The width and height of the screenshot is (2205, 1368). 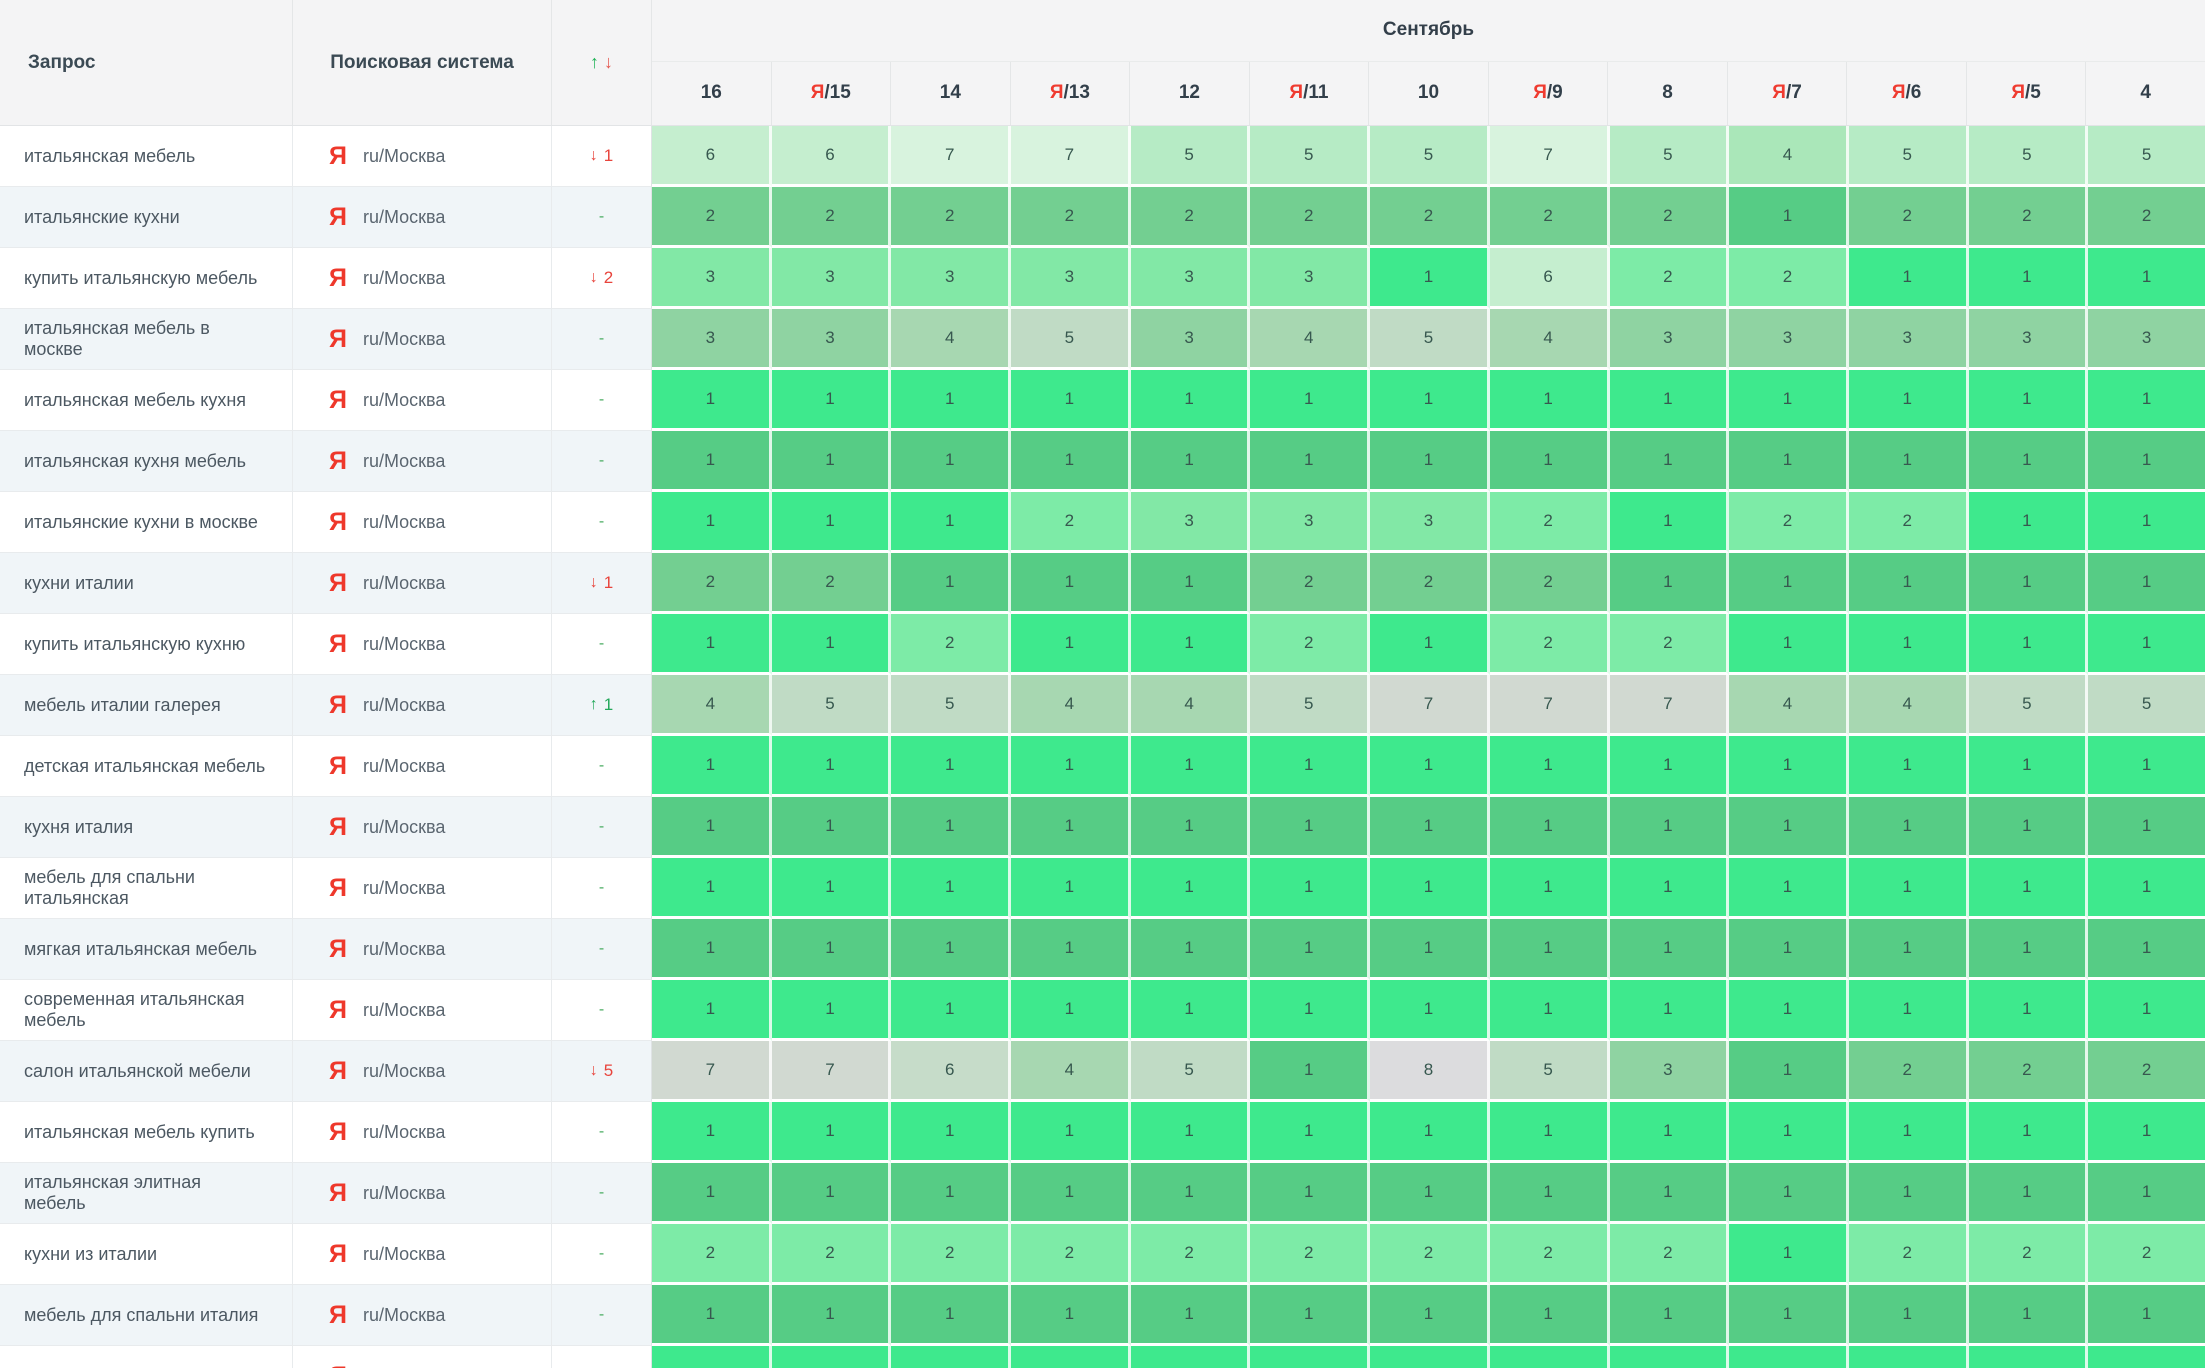 What do you see at coordinates (146, 1315) in the screenshot?
I see `query-cell: мебель для спальни италия` at bounding box center [146, 1315].